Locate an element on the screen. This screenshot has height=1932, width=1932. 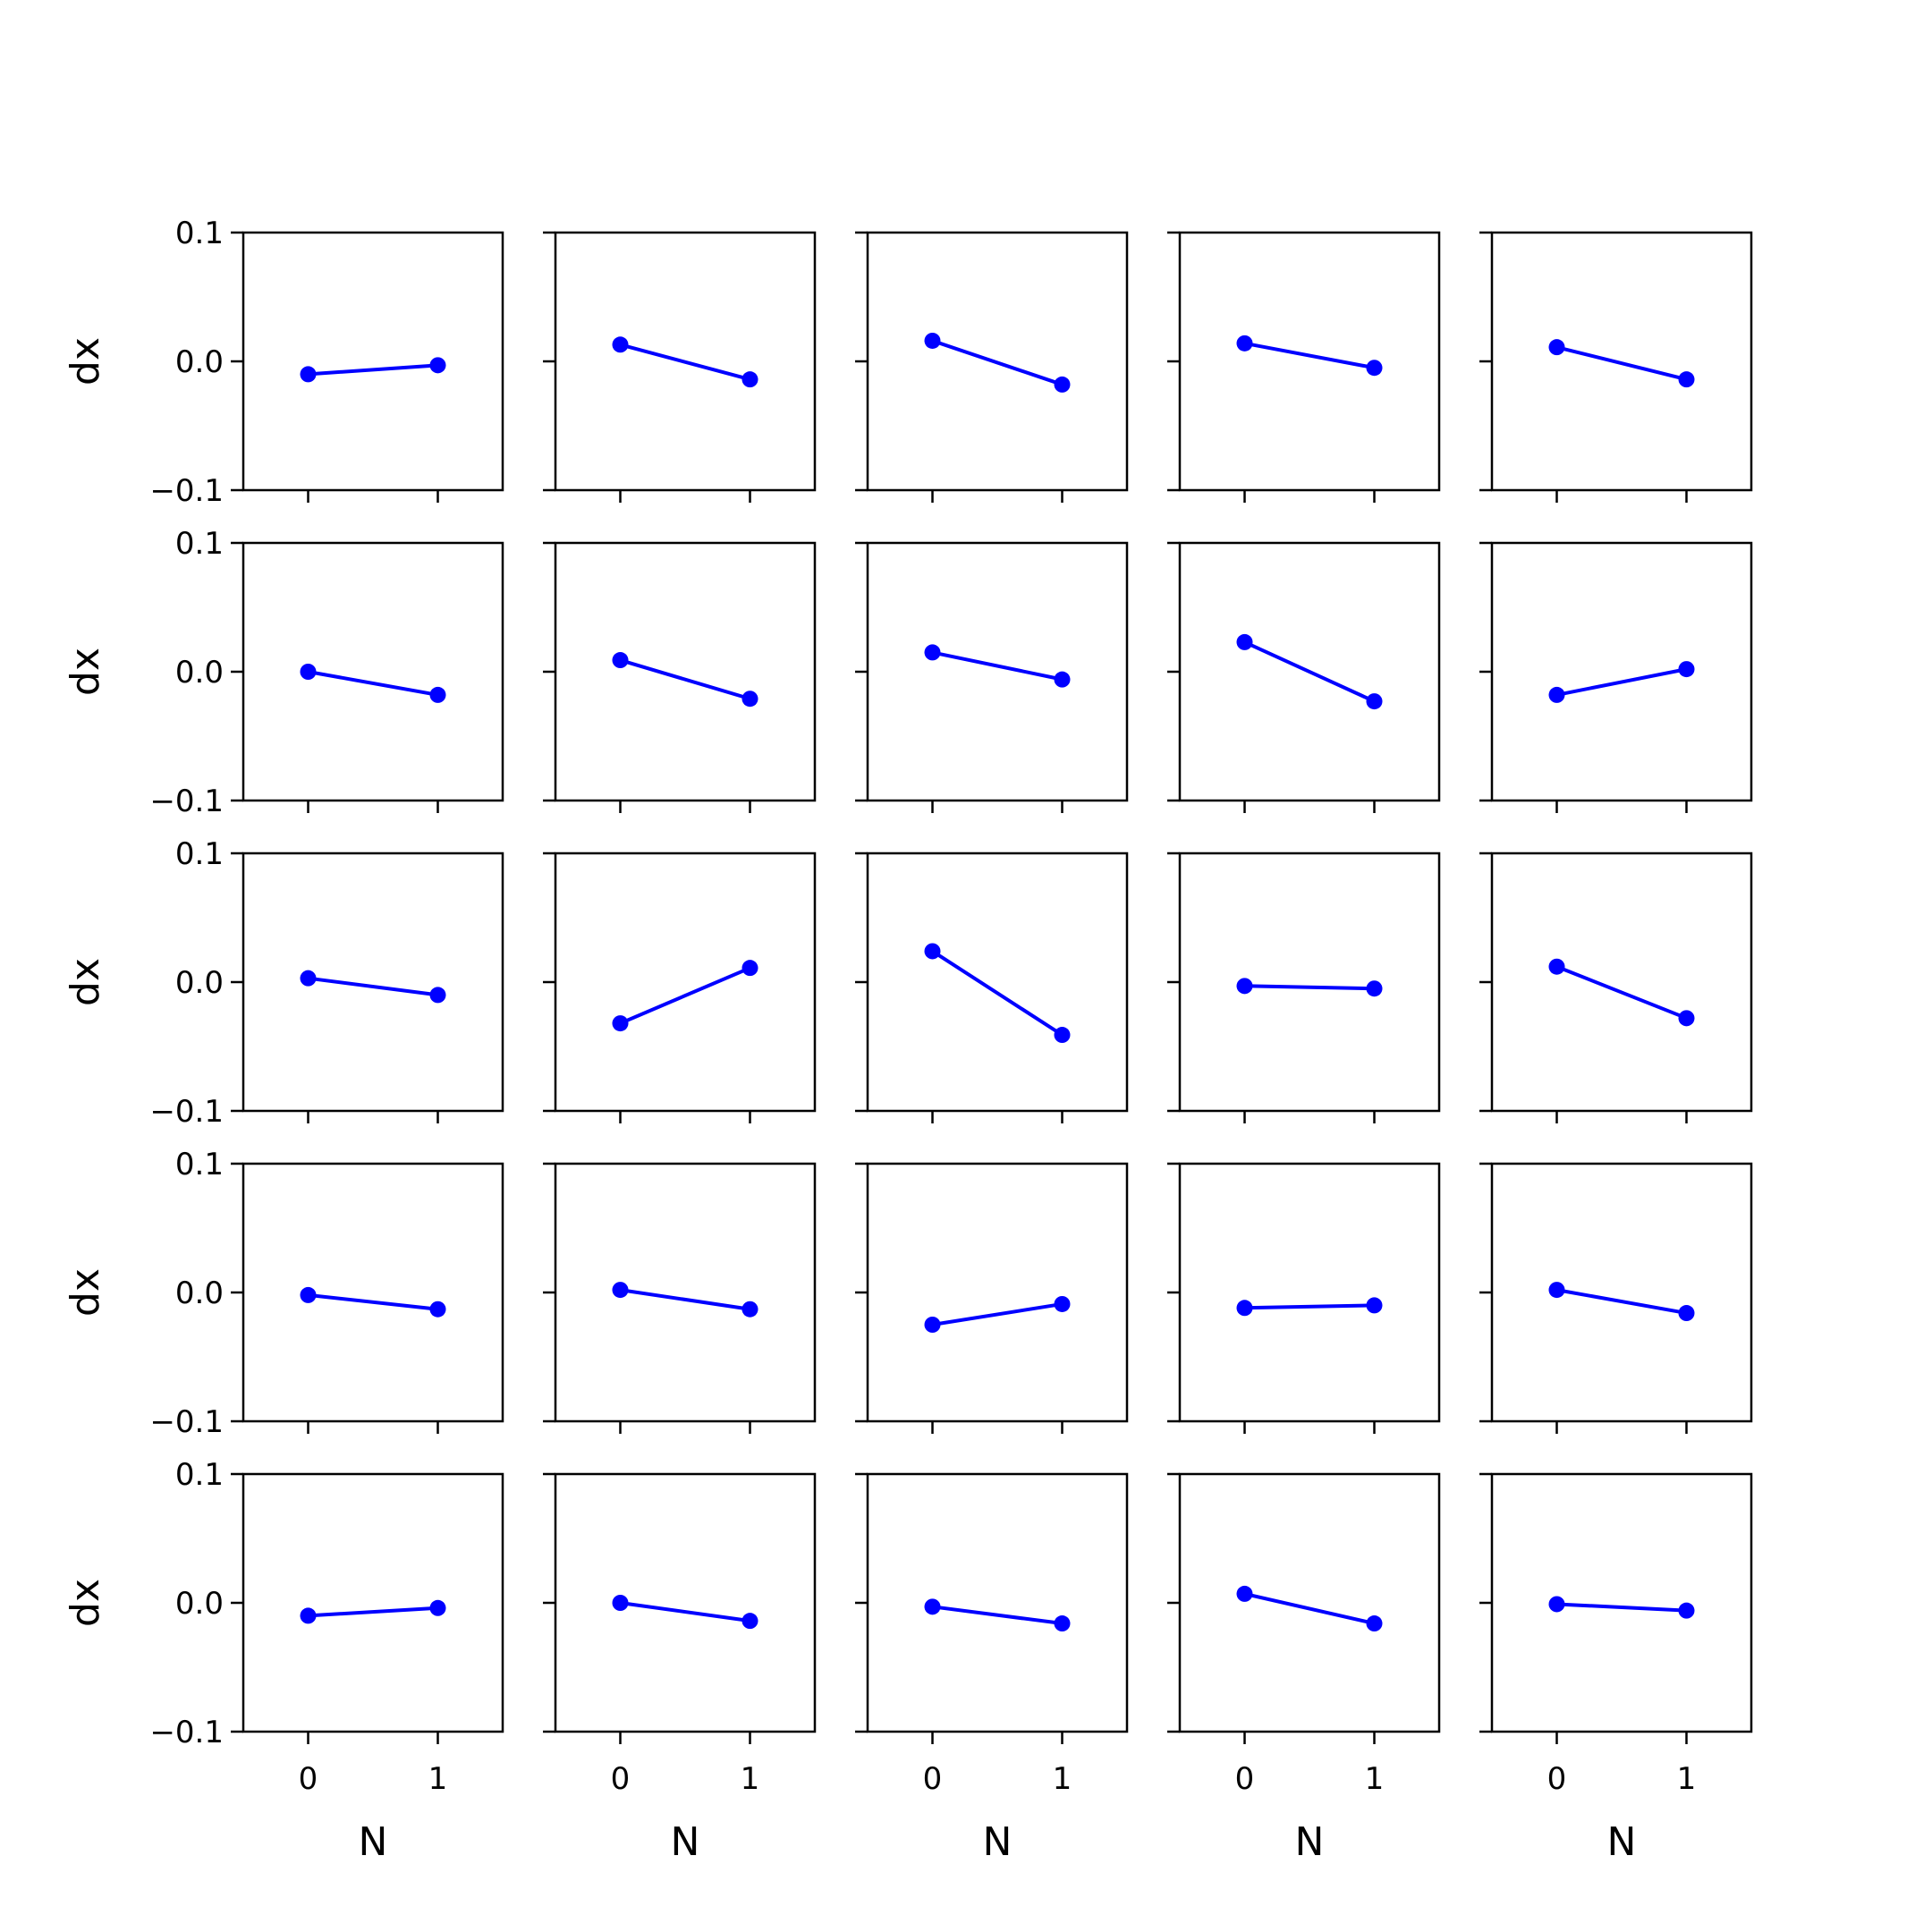
panel-r0-c4 is located at coordinates (1616, 367).